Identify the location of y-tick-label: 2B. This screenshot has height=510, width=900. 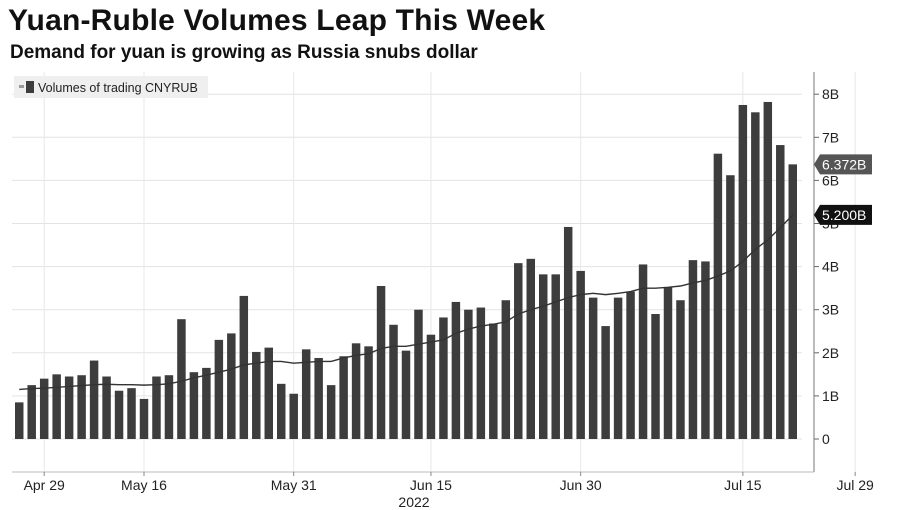
(830, 353).